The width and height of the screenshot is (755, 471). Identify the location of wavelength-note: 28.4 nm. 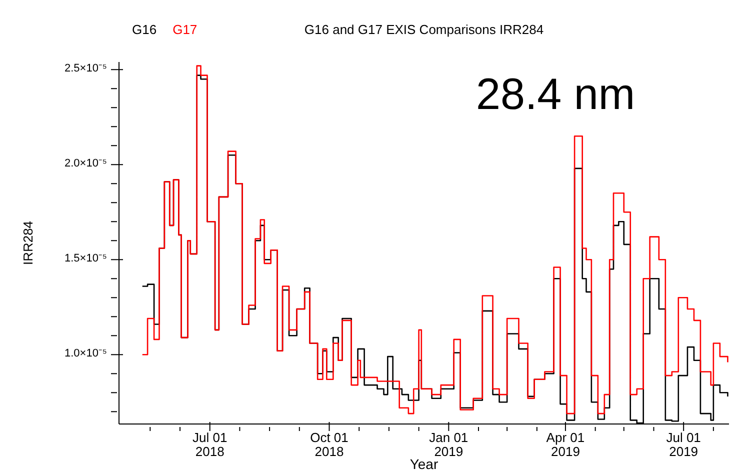
(555, 95).